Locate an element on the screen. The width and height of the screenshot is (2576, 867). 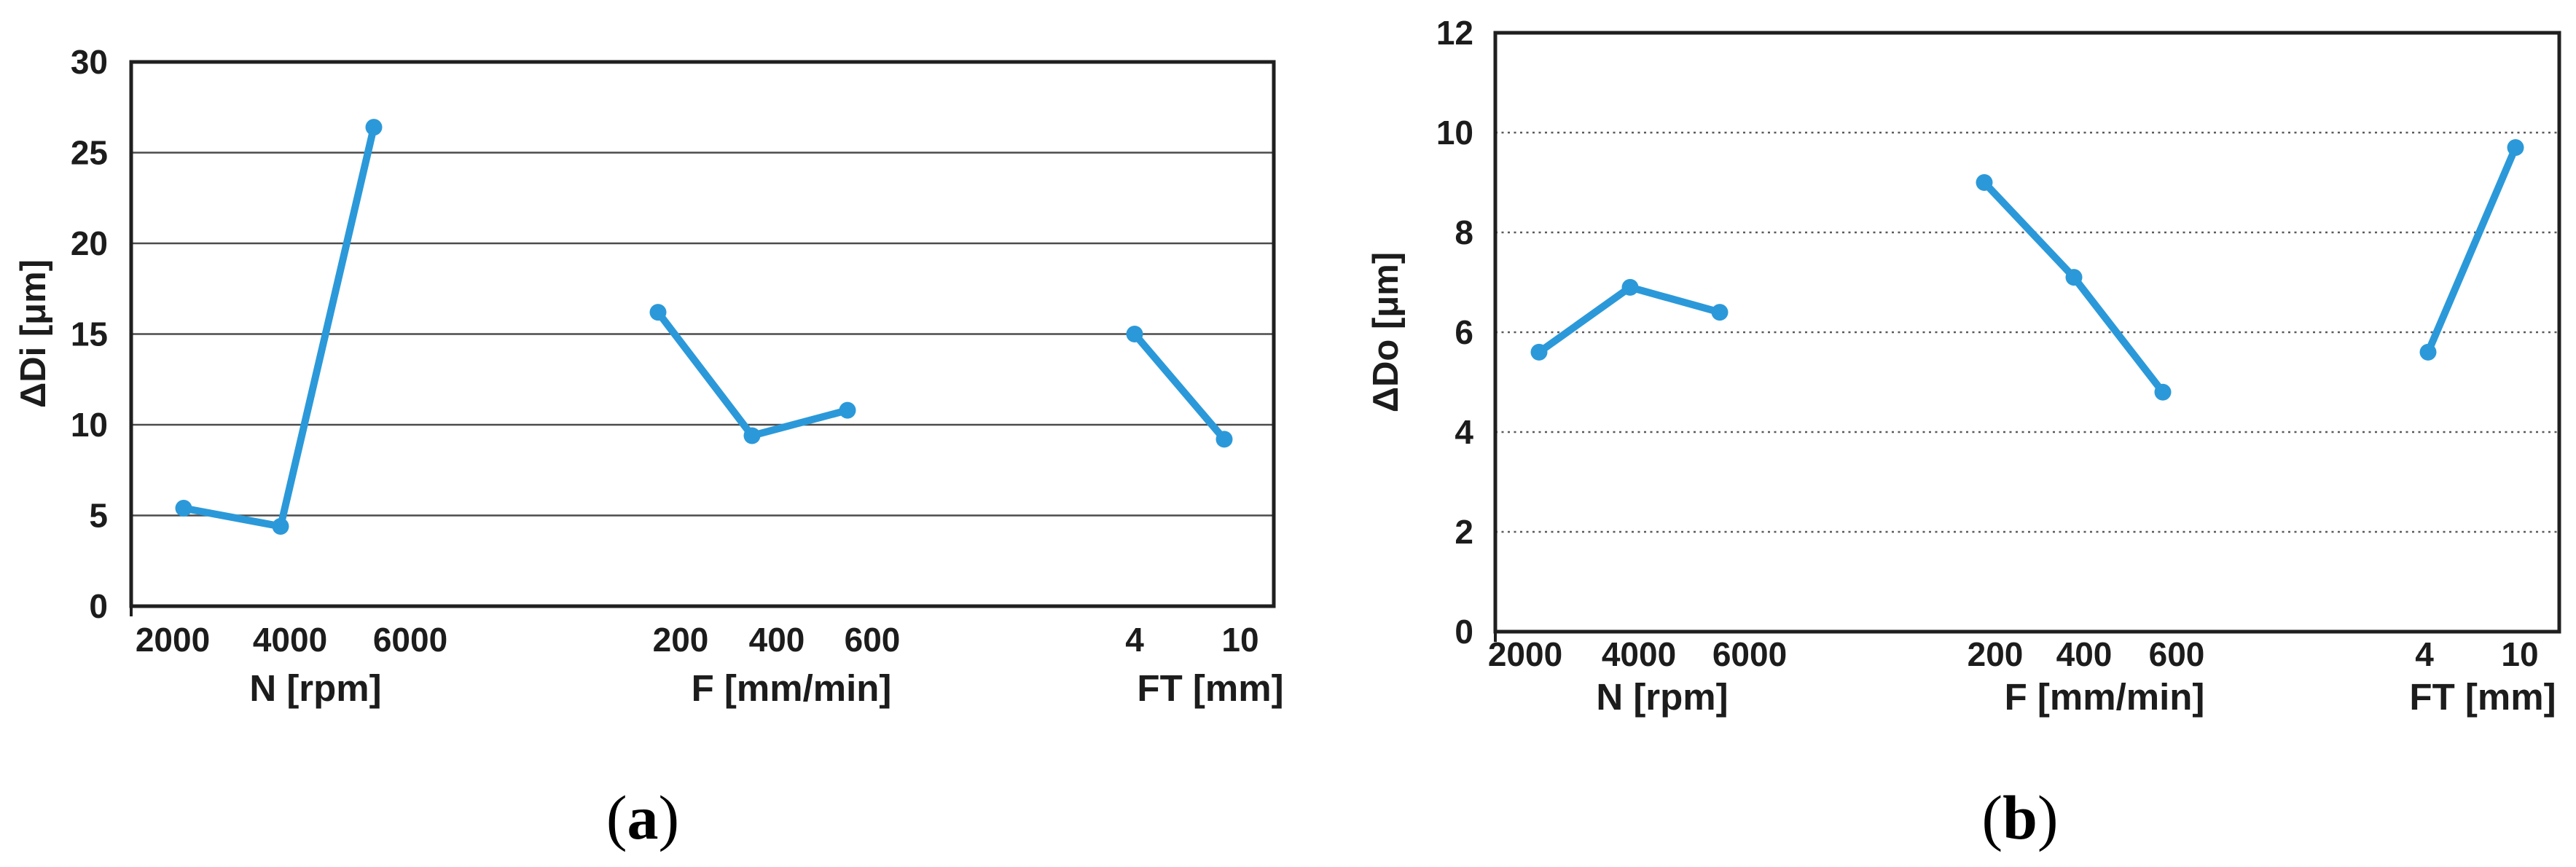
y-tick-label: 4 is located at coordinates (1464, 432).